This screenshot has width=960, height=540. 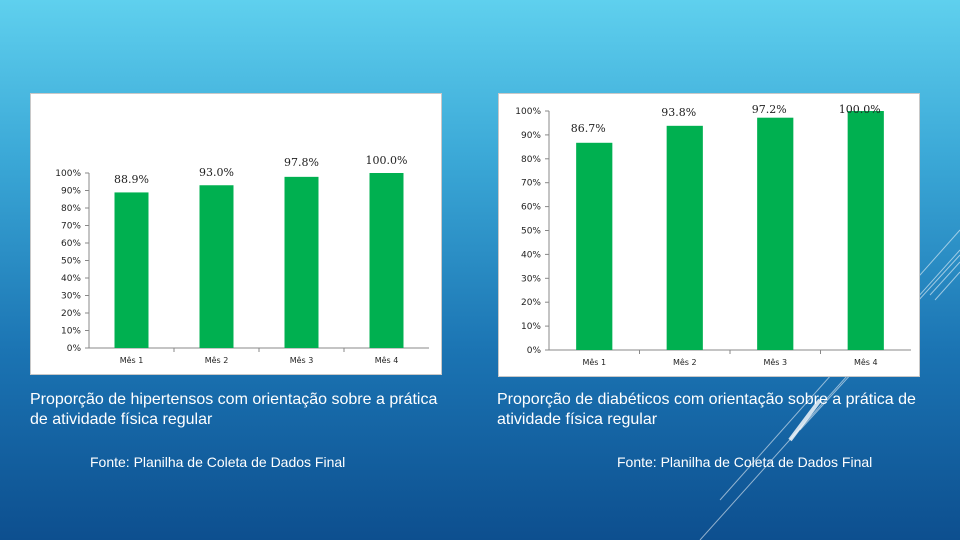 I want to click on source-hypertension: Fonte: Planilha de Coleta de Dados Final, so click(x=218, y=462).